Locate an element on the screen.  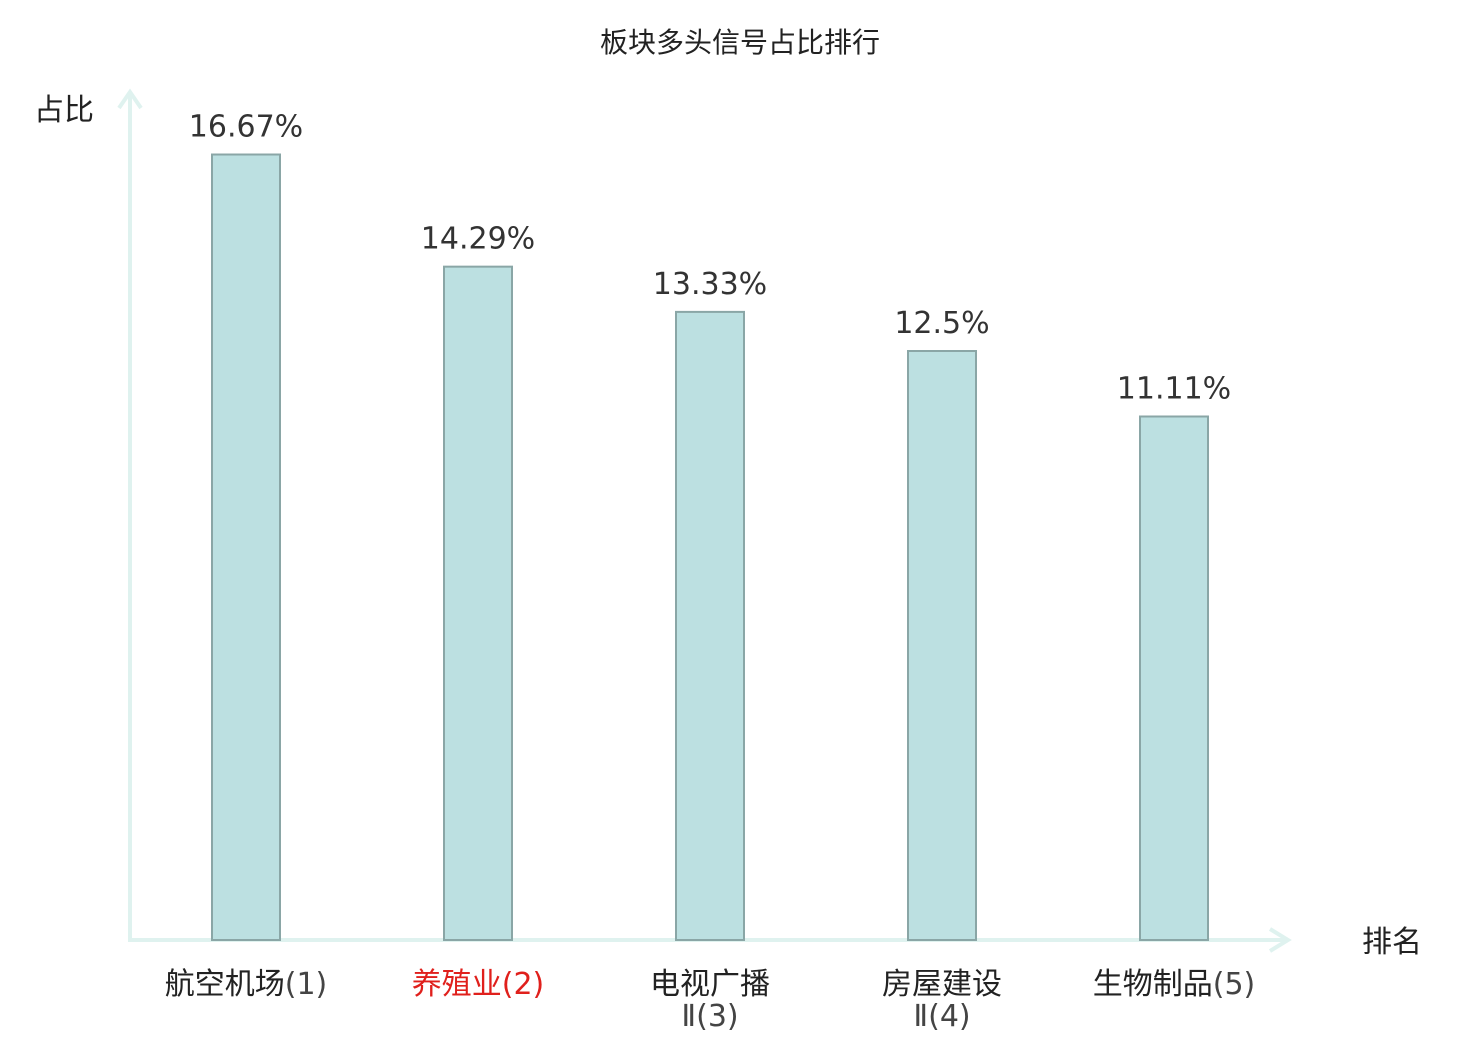
x-axis-label: 排名 is located at coordinates (1392, 942).